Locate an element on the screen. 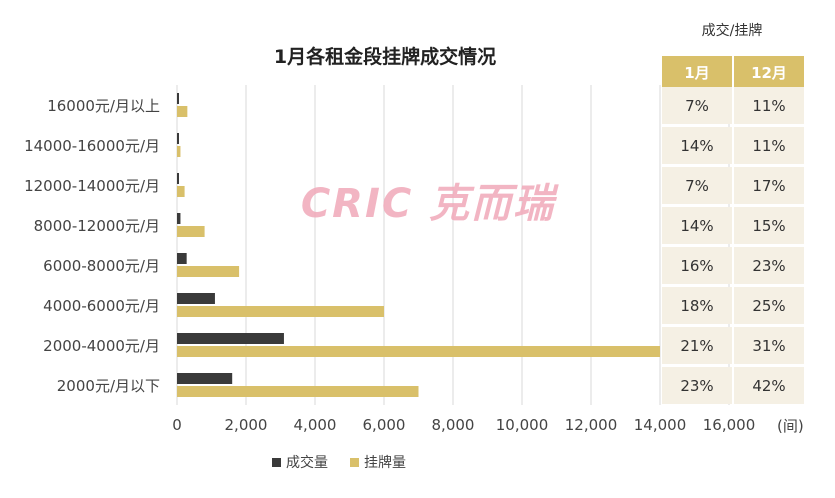  ratio-value: 25% is located at coordinates (768, 306).